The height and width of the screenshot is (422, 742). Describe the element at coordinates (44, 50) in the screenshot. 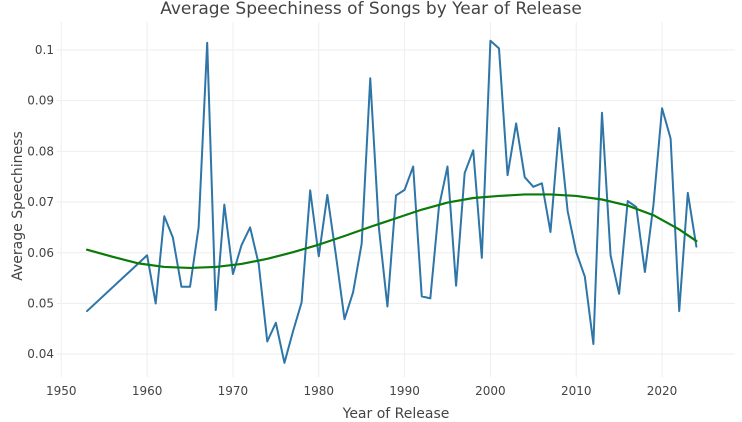

I see `y-tick-label: 0.1` at that location.